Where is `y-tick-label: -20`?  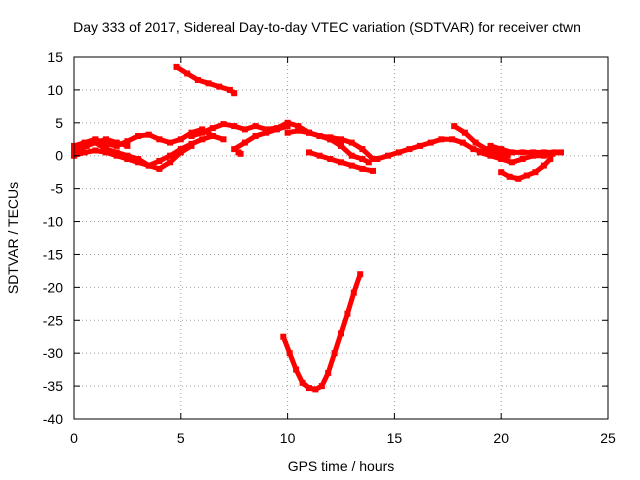 y-tick-label: -20 is located at coordinates (53, 287).